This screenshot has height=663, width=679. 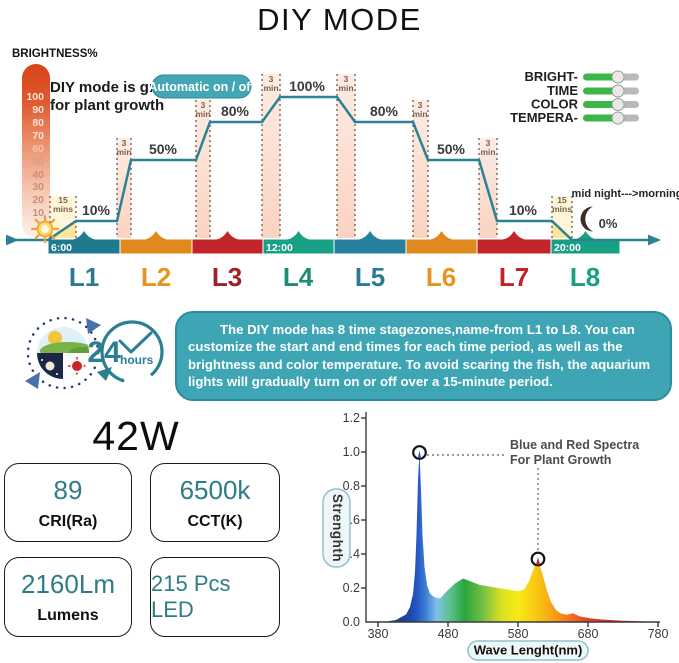 I want to click on legend-label-brightness: BRIGHT-, so click(x=551, y=76).